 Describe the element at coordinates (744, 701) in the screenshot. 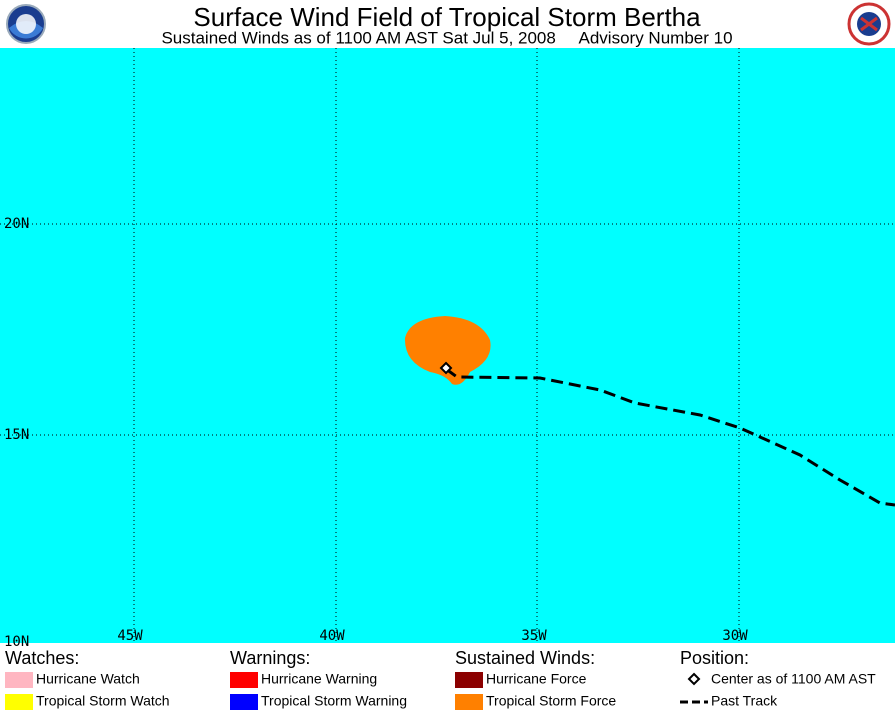

I see `legend-item: Past Track` at that location.